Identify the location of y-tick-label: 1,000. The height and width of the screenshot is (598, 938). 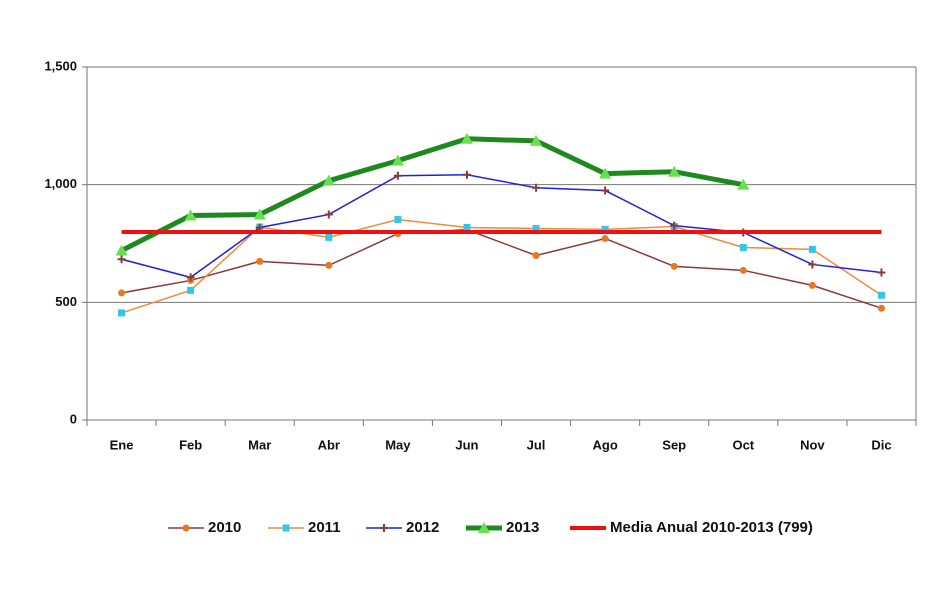
(60, 183).